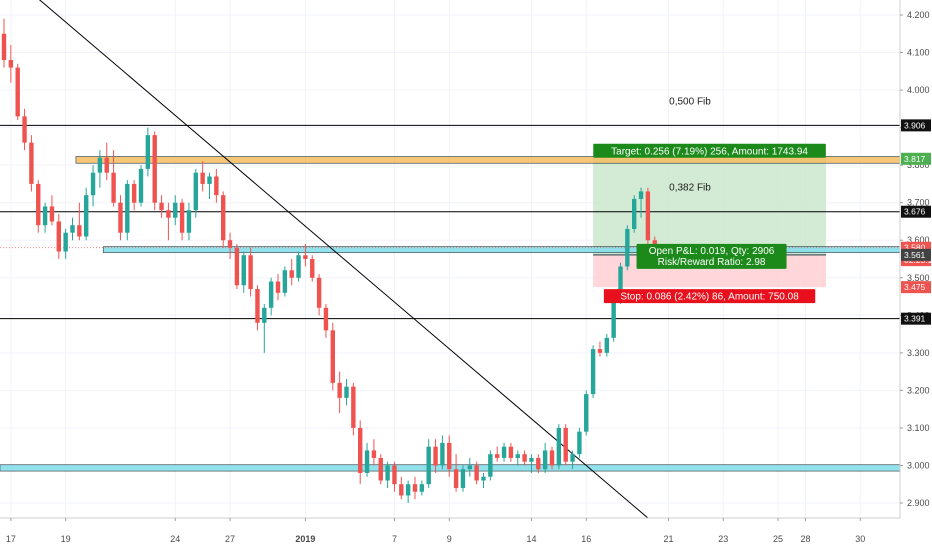 The height and width of the screenshot is (550, 932). I want to click on price-tag-label: 3.475, so click(915, 287).